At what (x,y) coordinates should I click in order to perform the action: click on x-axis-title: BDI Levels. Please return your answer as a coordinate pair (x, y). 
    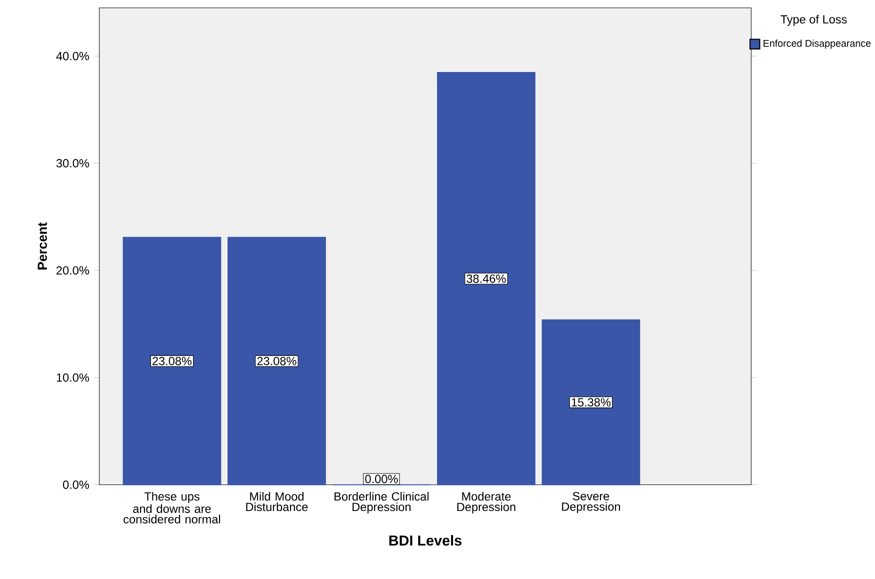
    Looking at the image, I should click on (425, 540).